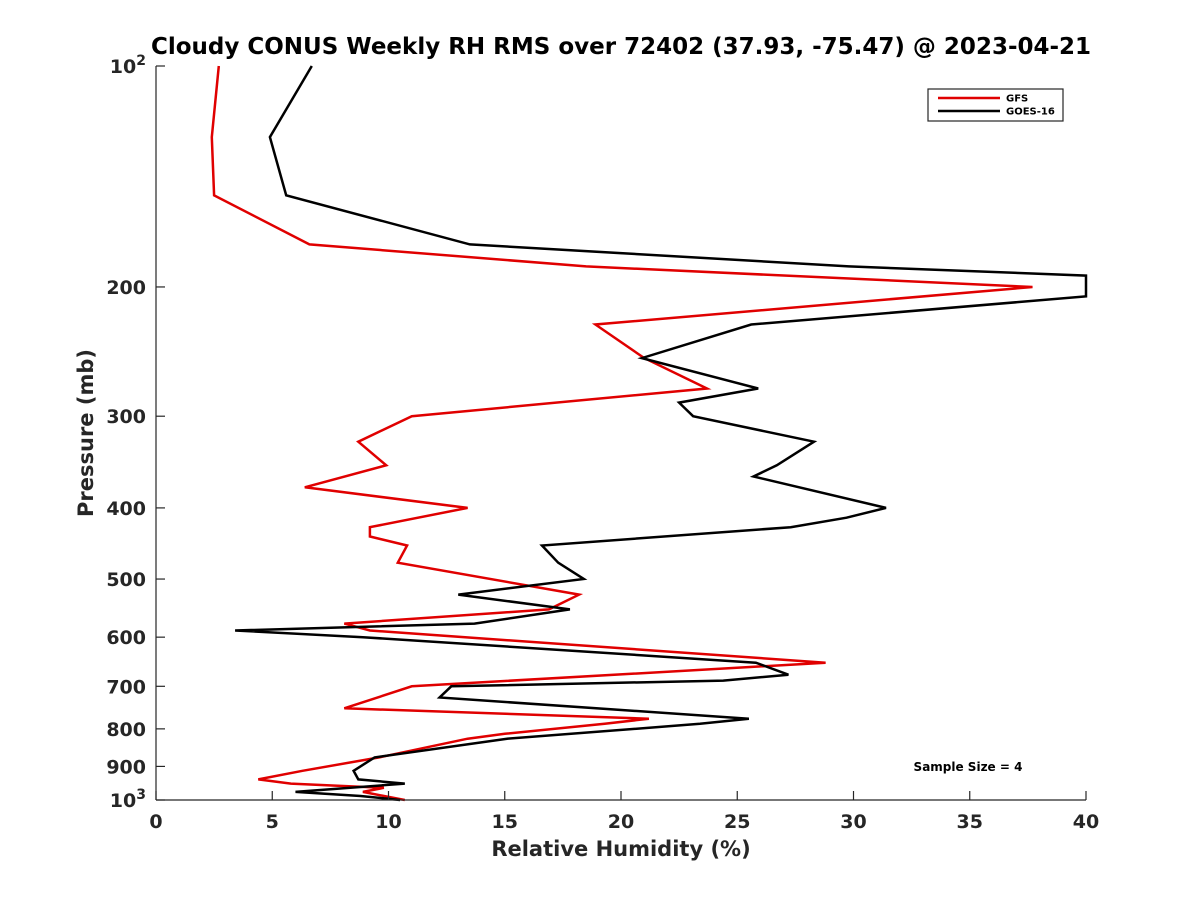 The image size is (1200, 900). I want to click on y-axis-label: Pressure (mb), so click(86, 433).